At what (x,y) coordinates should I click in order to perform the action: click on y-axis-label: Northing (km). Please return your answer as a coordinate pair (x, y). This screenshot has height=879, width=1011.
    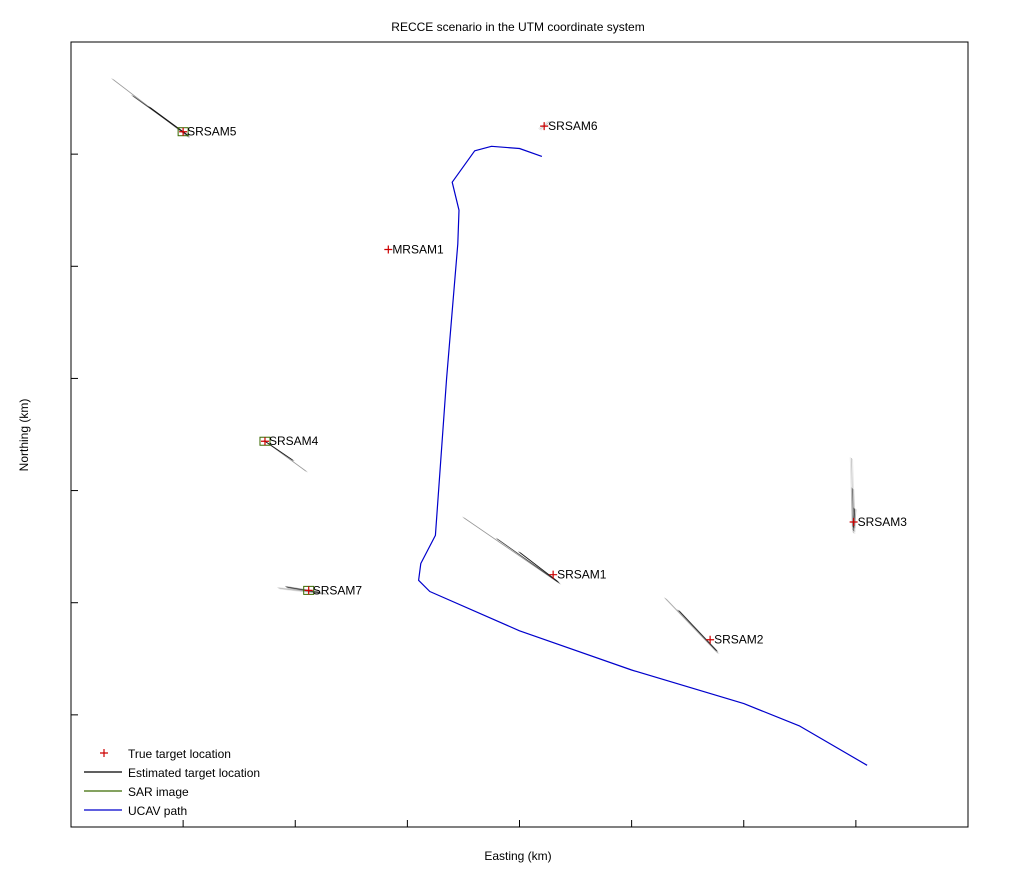
    Looking at the image, I should click on (24, 435).